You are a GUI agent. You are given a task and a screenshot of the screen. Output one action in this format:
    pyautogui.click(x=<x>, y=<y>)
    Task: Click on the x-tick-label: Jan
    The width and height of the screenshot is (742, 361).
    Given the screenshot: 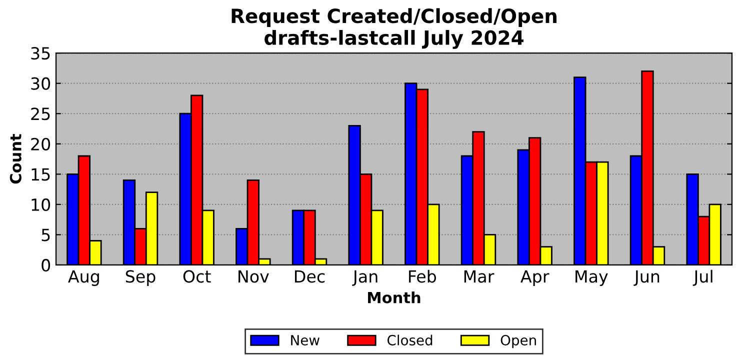 What is the action you would take?
    pyautogui.click(x=365, y=278)
    